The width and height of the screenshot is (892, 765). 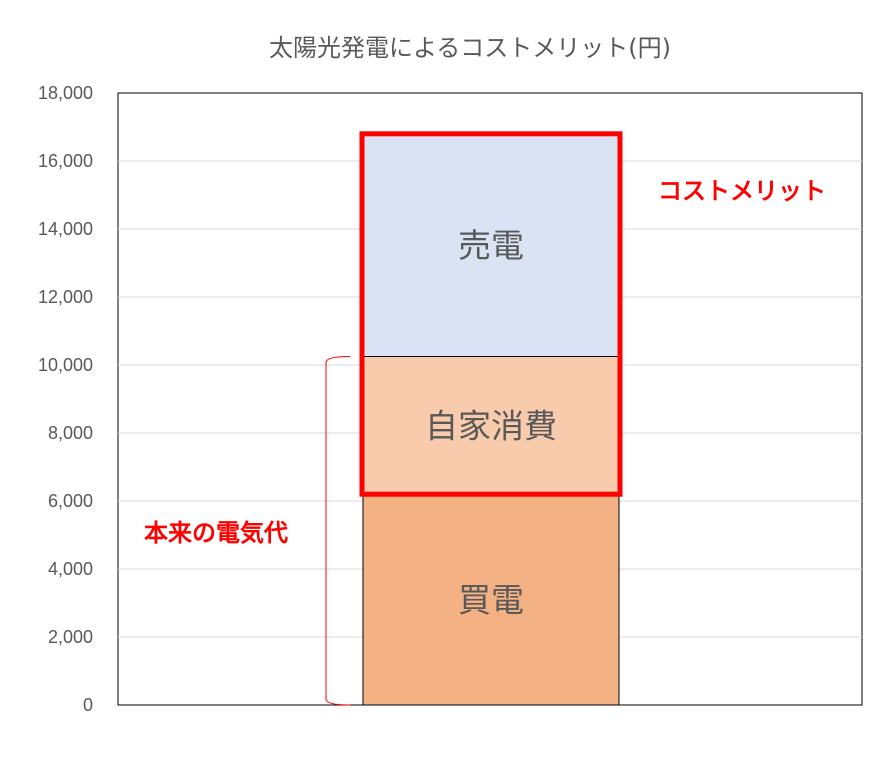 What do you see at coordinates (70, 569) in the screenshot?
I see `y-tick-label: 4,000` at bounding box center [70, 569].